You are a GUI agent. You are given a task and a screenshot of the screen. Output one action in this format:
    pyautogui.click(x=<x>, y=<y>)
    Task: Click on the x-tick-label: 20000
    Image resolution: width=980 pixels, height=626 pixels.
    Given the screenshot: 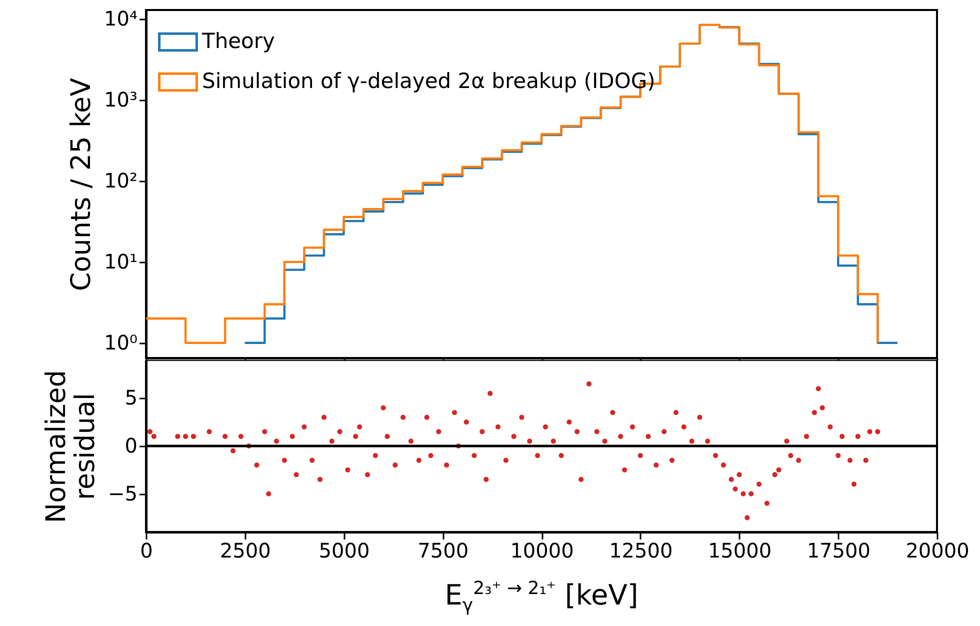 What is the action you would take?
    pyautogui.click(x=938, y=550)
    